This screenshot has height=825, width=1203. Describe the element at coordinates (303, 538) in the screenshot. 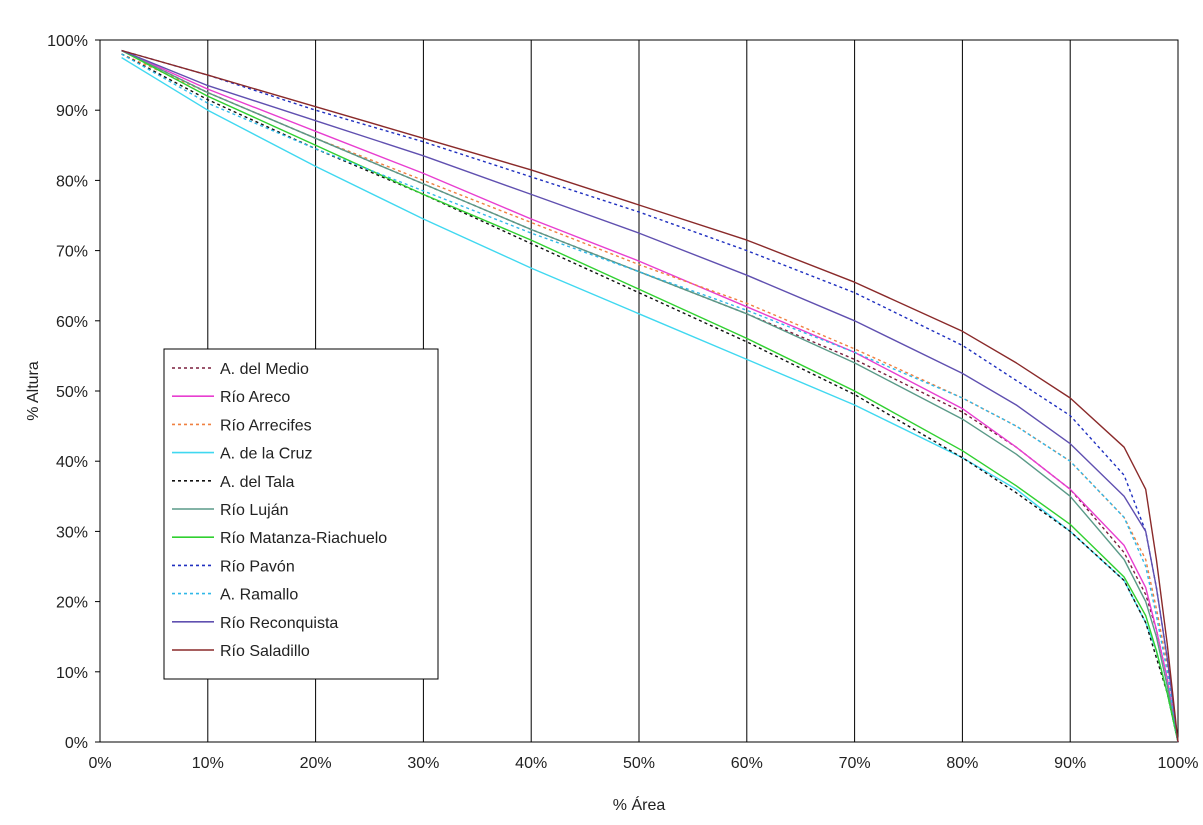

I see `legend-label: Río Matanza-Riachuelo` at that location.